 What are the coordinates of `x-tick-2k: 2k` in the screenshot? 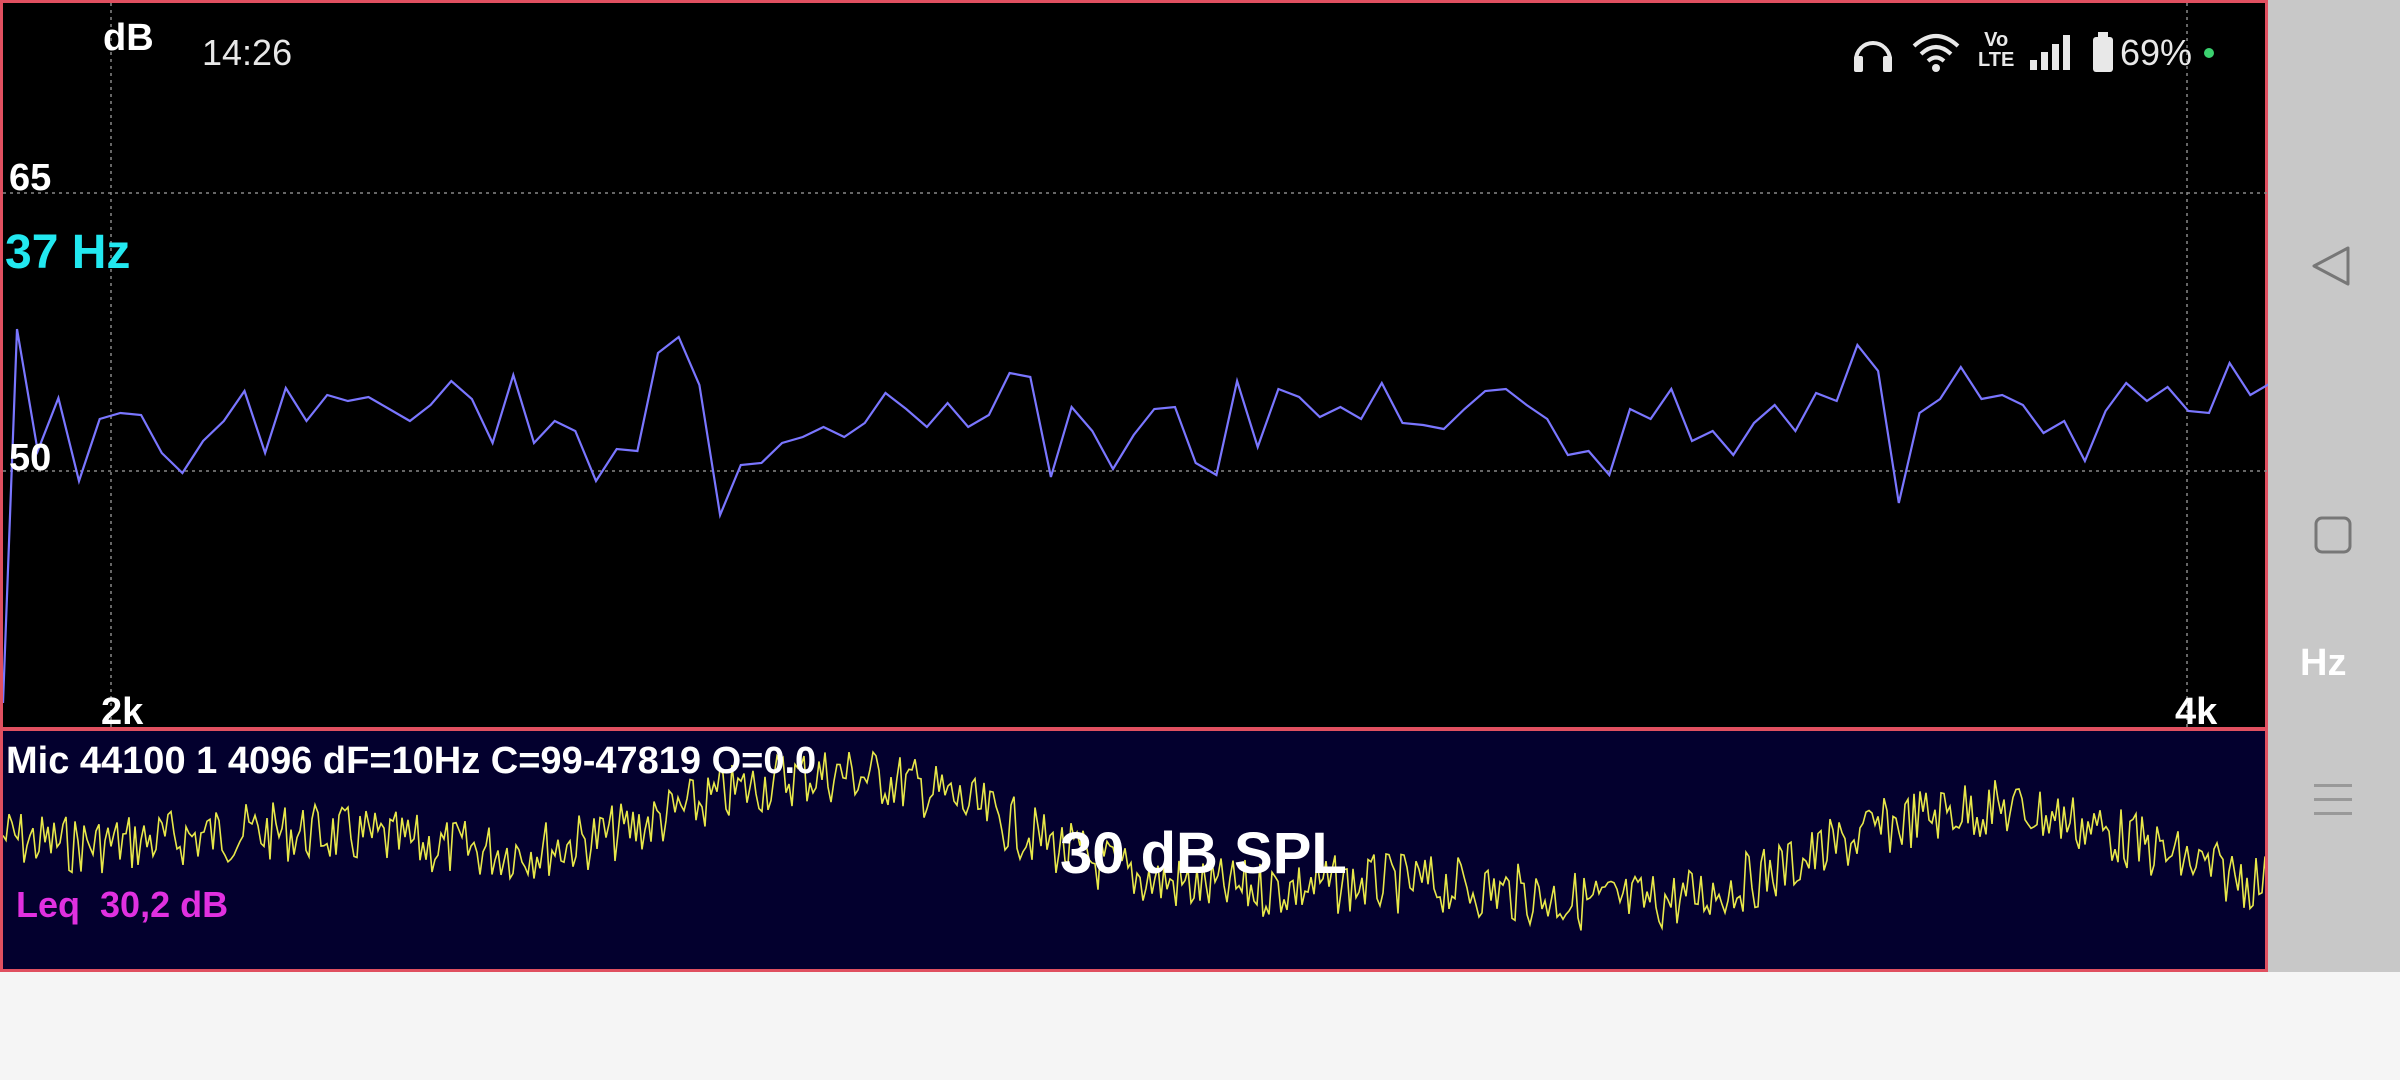 It's located at (122, 712).